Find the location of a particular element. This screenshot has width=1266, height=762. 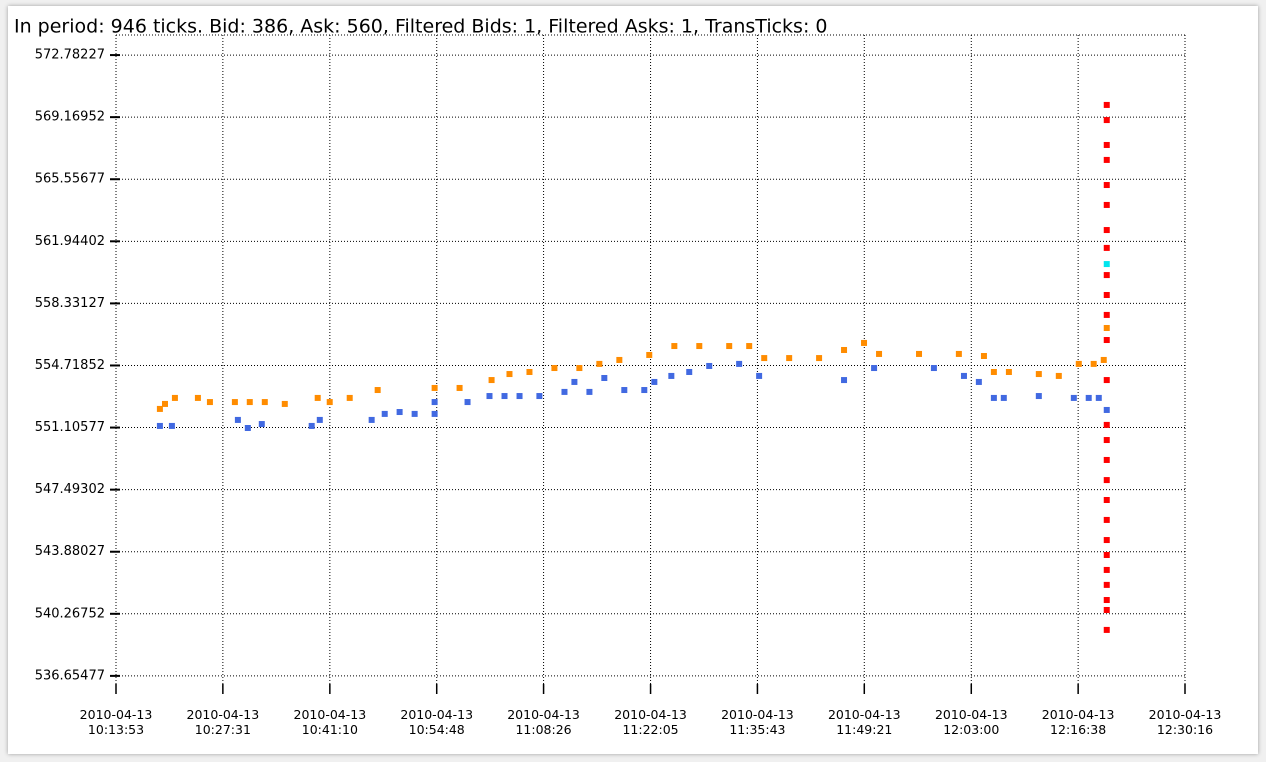

x-tick-label: 2010-04-13 11:35:43 is located at coordinates (757, 722).